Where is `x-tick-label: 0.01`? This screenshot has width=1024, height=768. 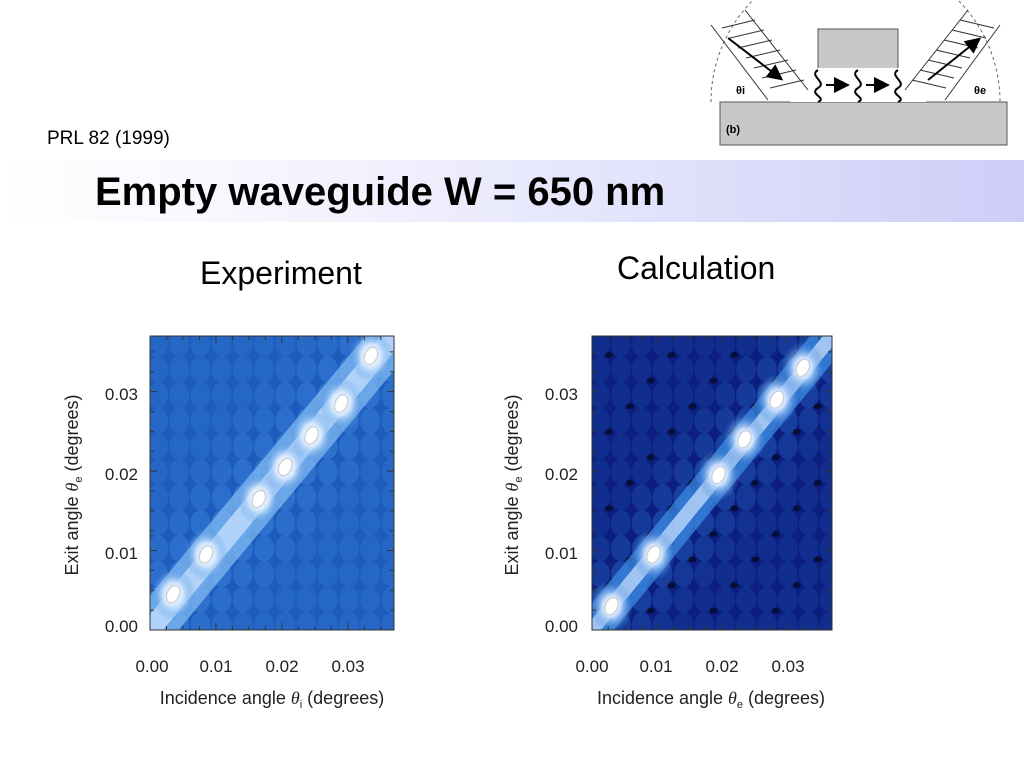 x-tick-label: 0.01 is located at coordinates (655, 666).